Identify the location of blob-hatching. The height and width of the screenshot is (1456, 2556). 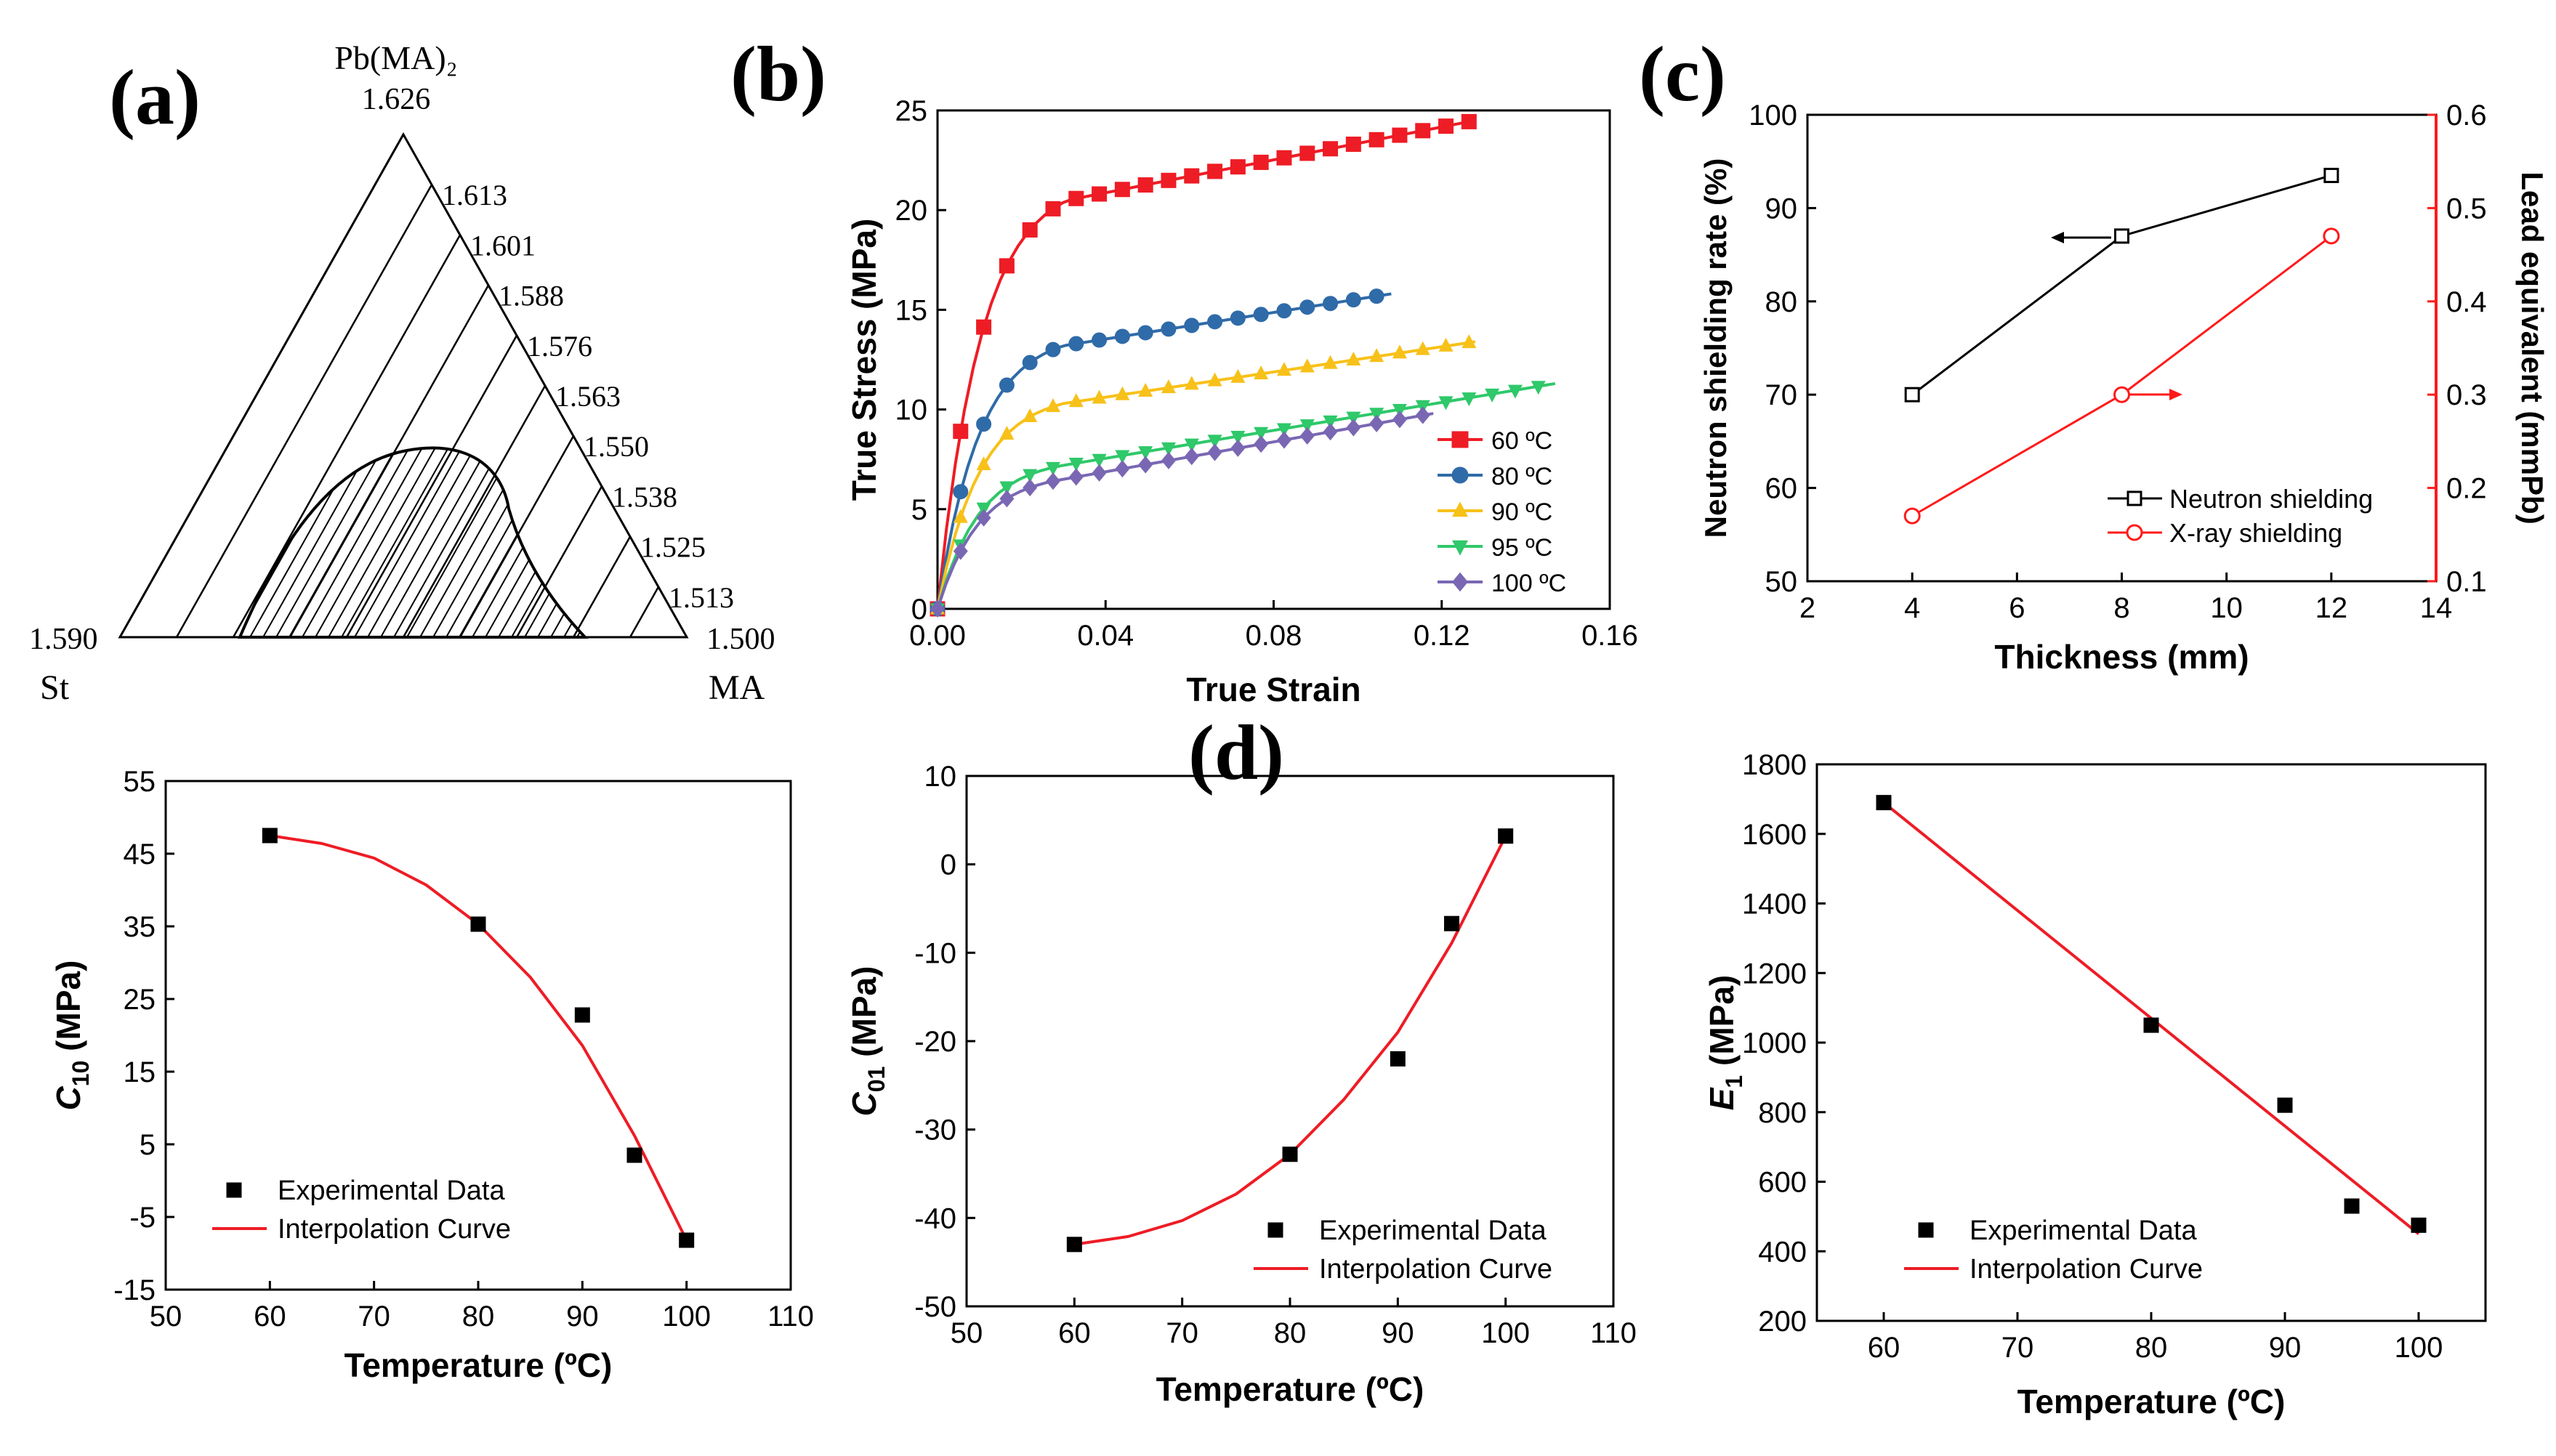
(412, 542).